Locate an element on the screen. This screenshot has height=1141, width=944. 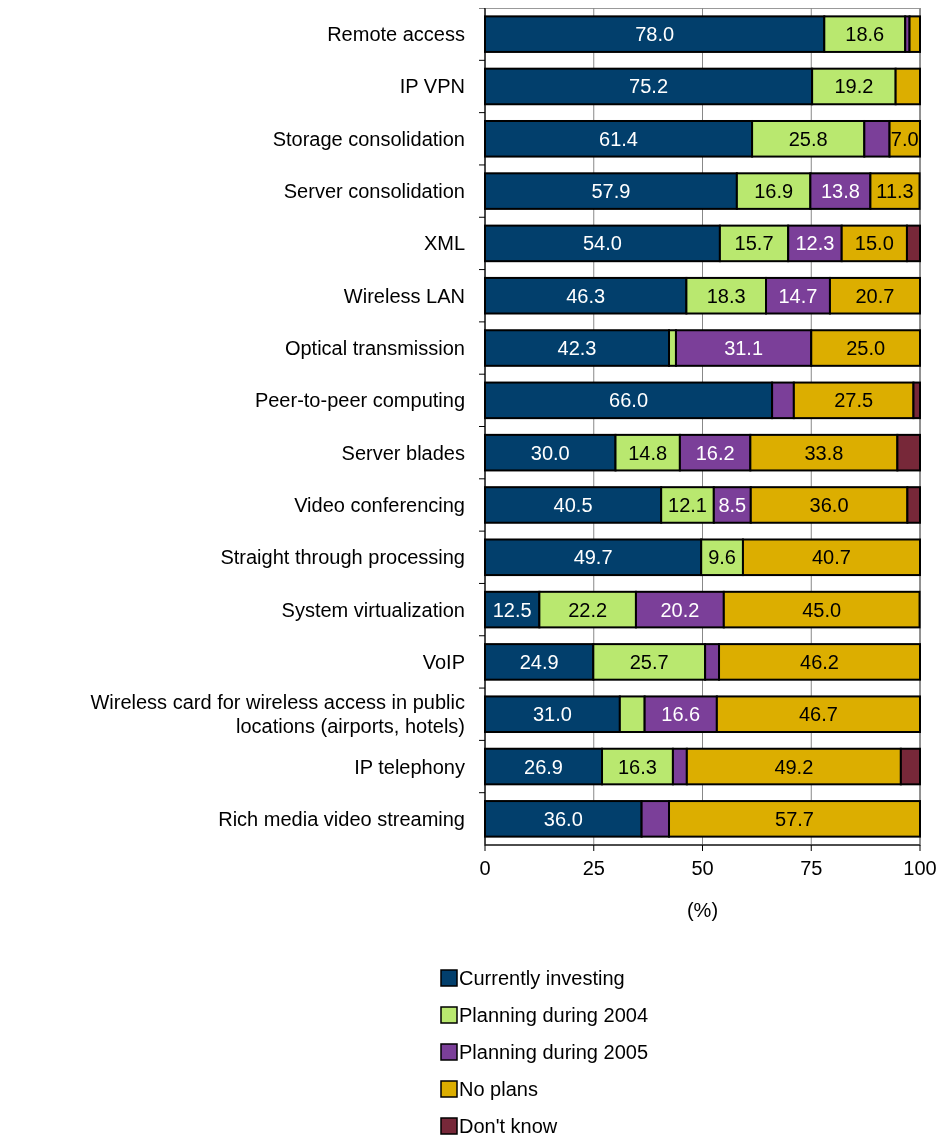
y-tick-label: IP telephony is located at coordinates (409, 766).